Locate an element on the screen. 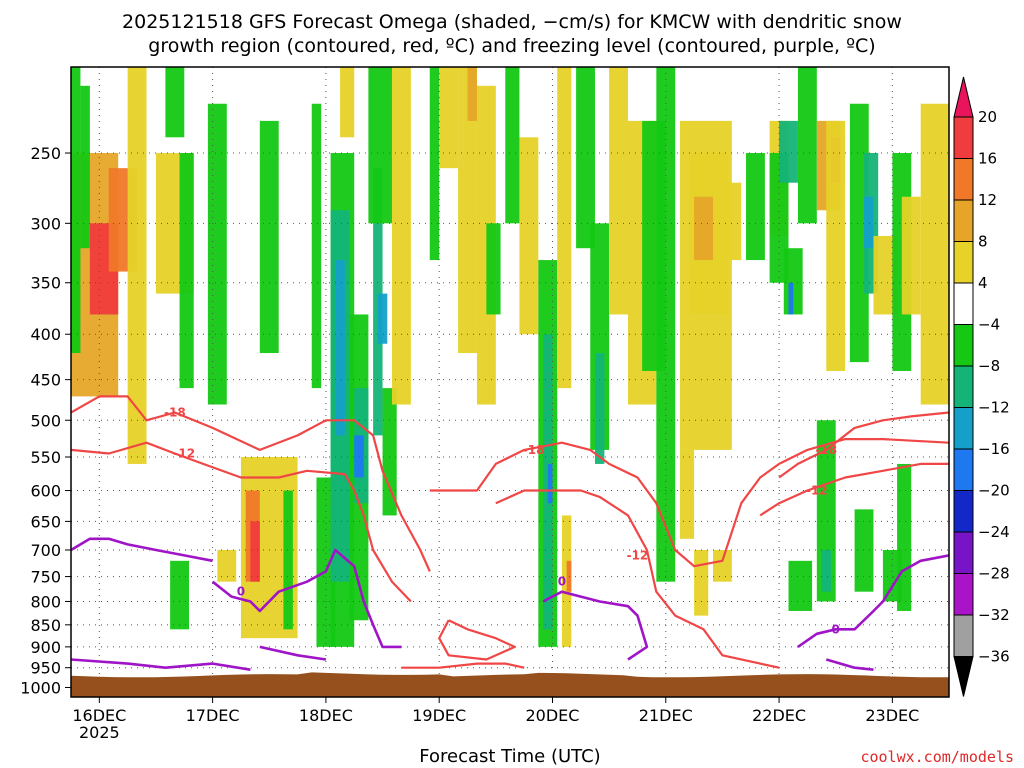  y-tick-label: 400 is located at coordinates (45, 334).